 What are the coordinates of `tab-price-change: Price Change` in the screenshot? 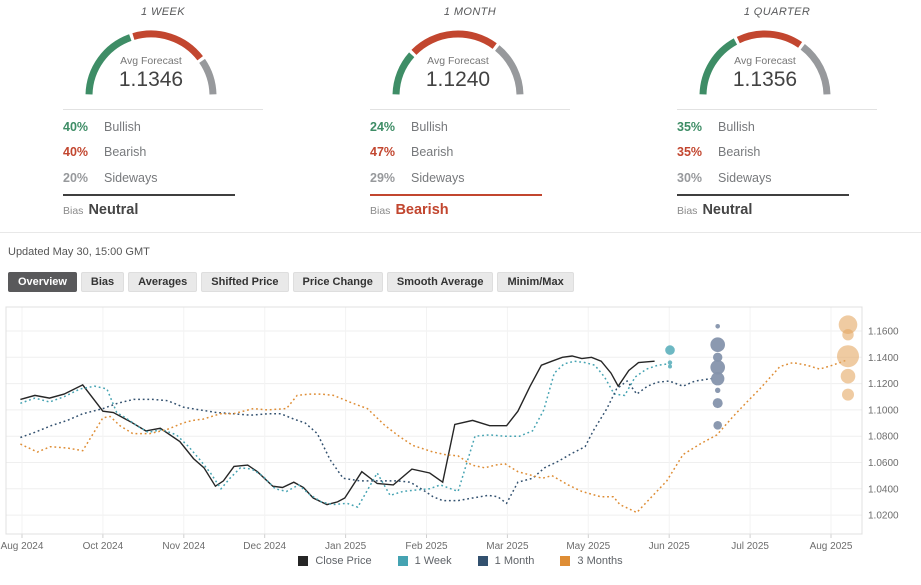 It's located at (337, 282).